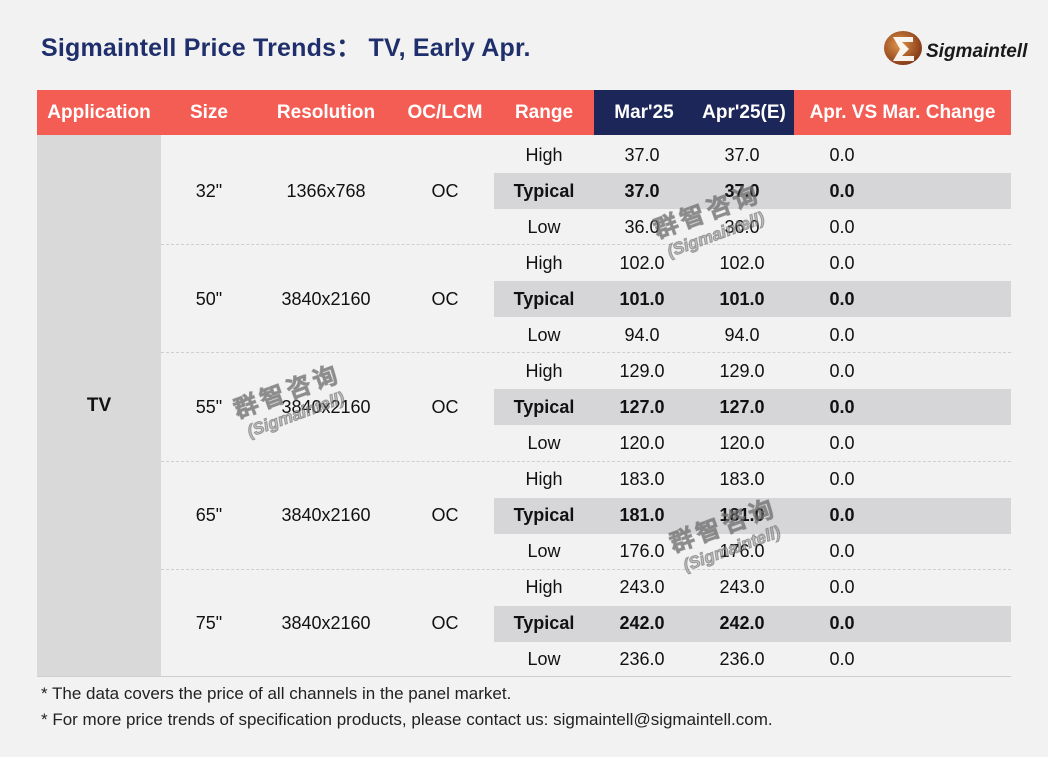 The height and width of the screenshot is (757, 1048). I want to click on size-cell: 55", so click(209, 406).